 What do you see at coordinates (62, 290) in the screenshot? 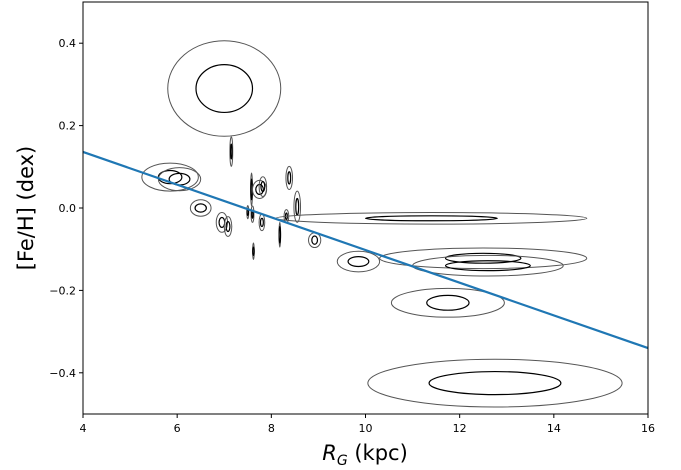
I see `y-tick-label: −0.2` at bounding box center [62, 290].